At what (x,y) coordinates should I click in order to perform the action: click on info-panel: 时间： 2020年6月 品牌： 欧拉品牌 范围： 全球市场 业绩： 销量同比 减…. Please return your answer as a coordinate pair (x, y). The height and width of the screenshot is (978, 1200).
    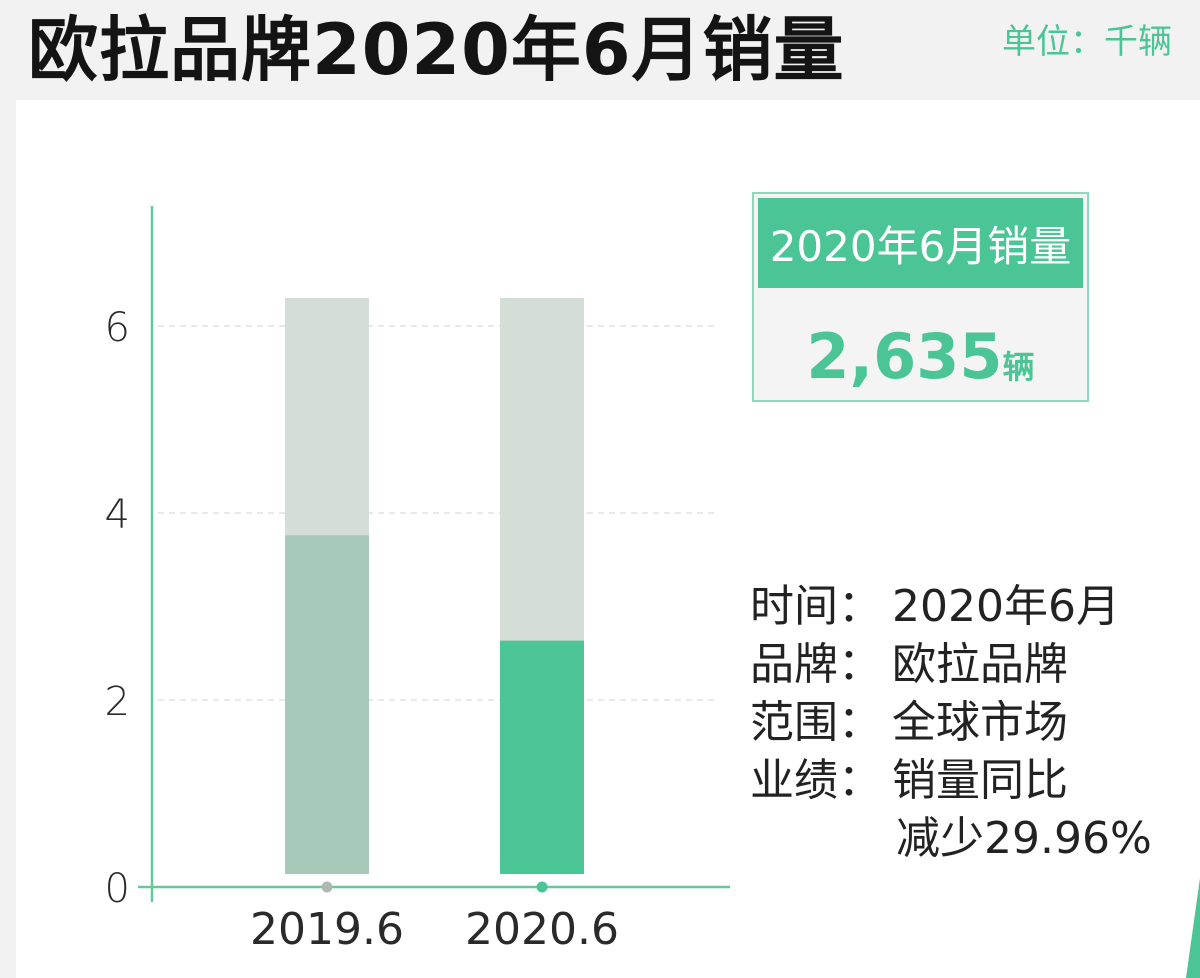
    Looking at the image, I should click on (951, 723).